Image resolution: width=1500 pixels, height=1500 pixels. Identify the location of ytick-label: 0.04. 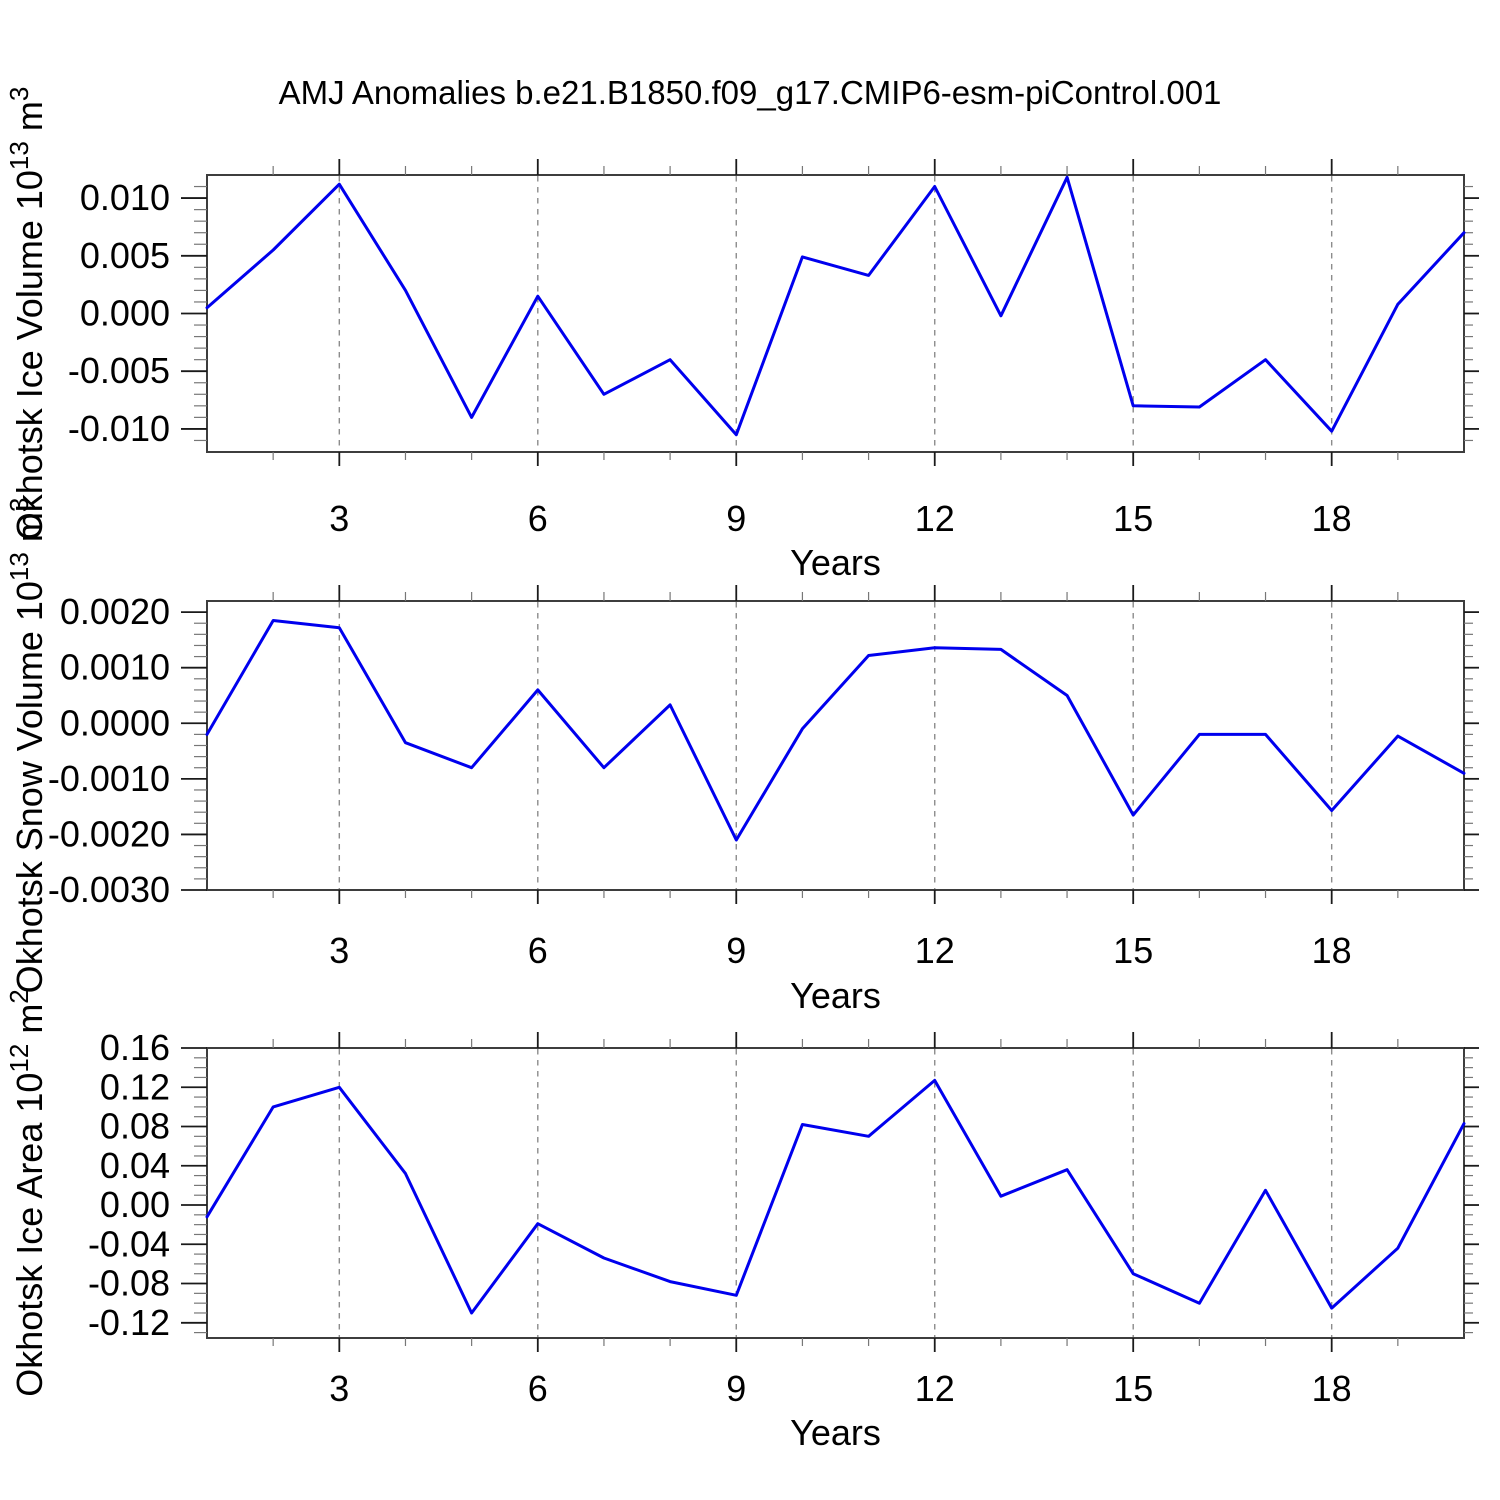
(135, 1165).